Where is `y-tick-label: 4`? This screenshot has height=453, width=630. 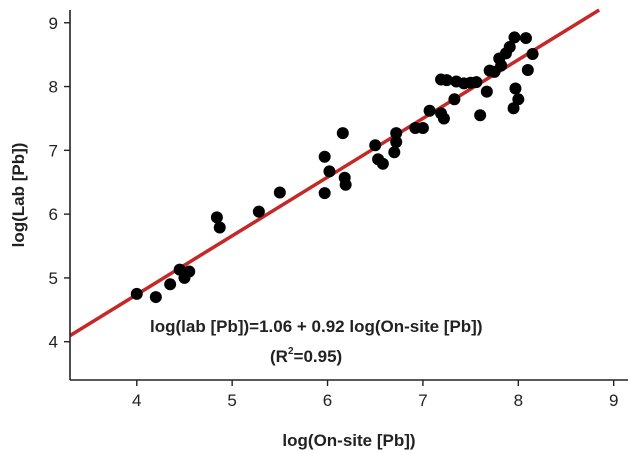 y-tick-label: 4 is located at coordinates (53, 342).